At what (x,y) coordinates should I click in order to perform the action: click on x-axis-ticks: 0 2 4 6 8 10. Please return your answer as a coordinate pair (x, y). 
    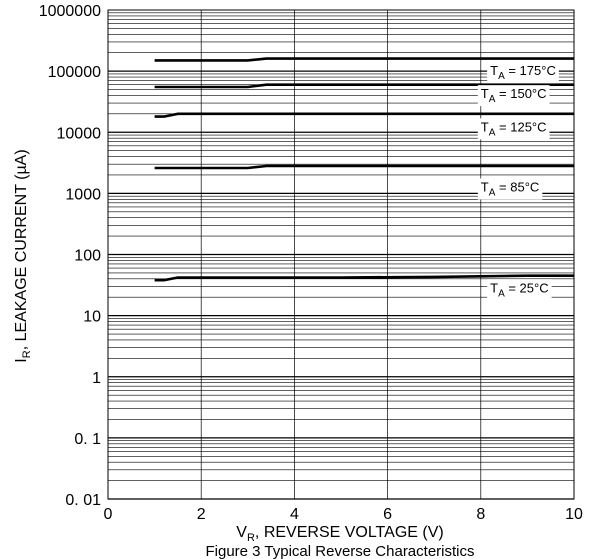
    Looking at the image, I should click on (343, 514).